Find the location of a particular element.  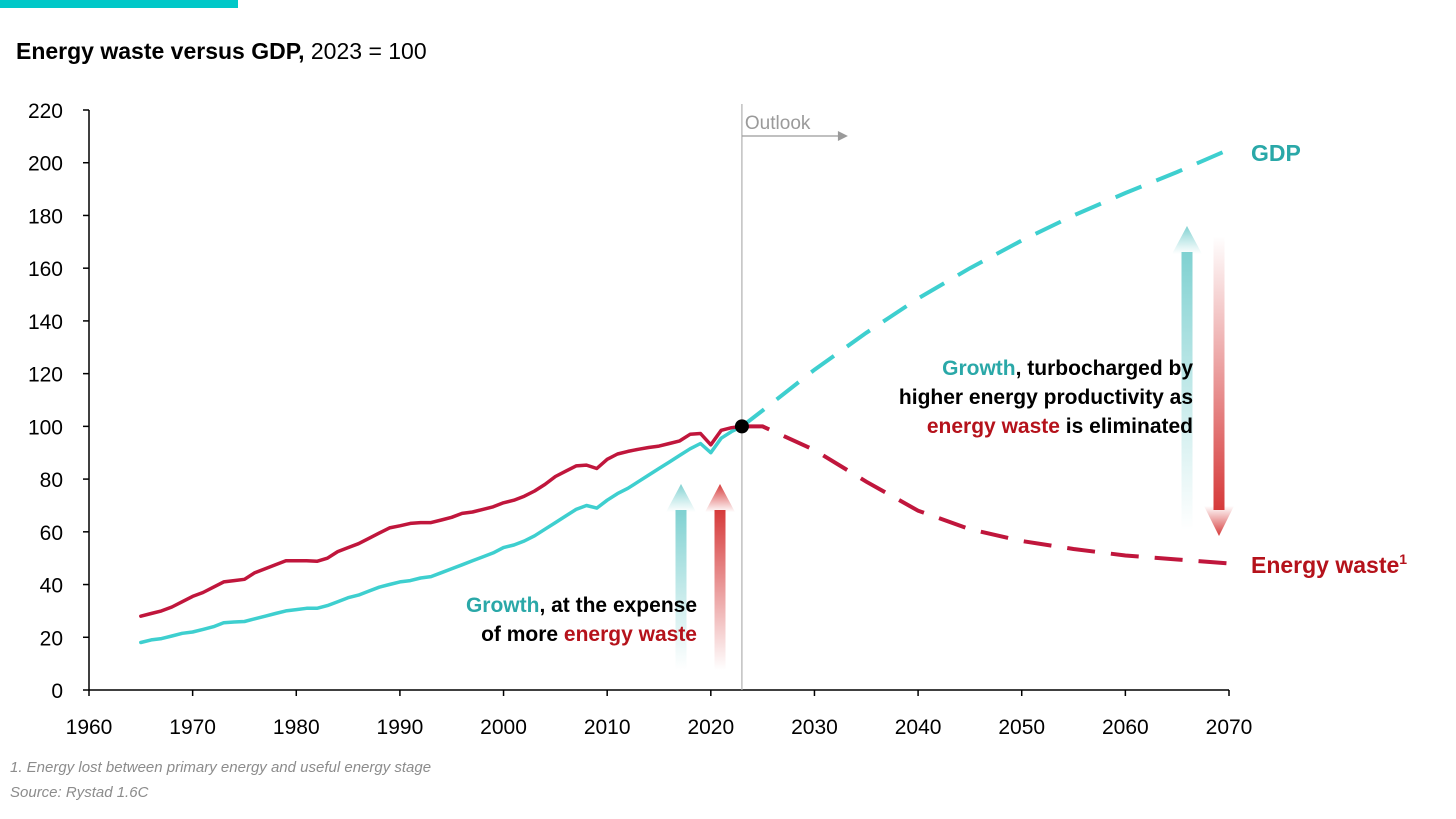

y-tick-label: 160 is located at coordinates (45, 269).